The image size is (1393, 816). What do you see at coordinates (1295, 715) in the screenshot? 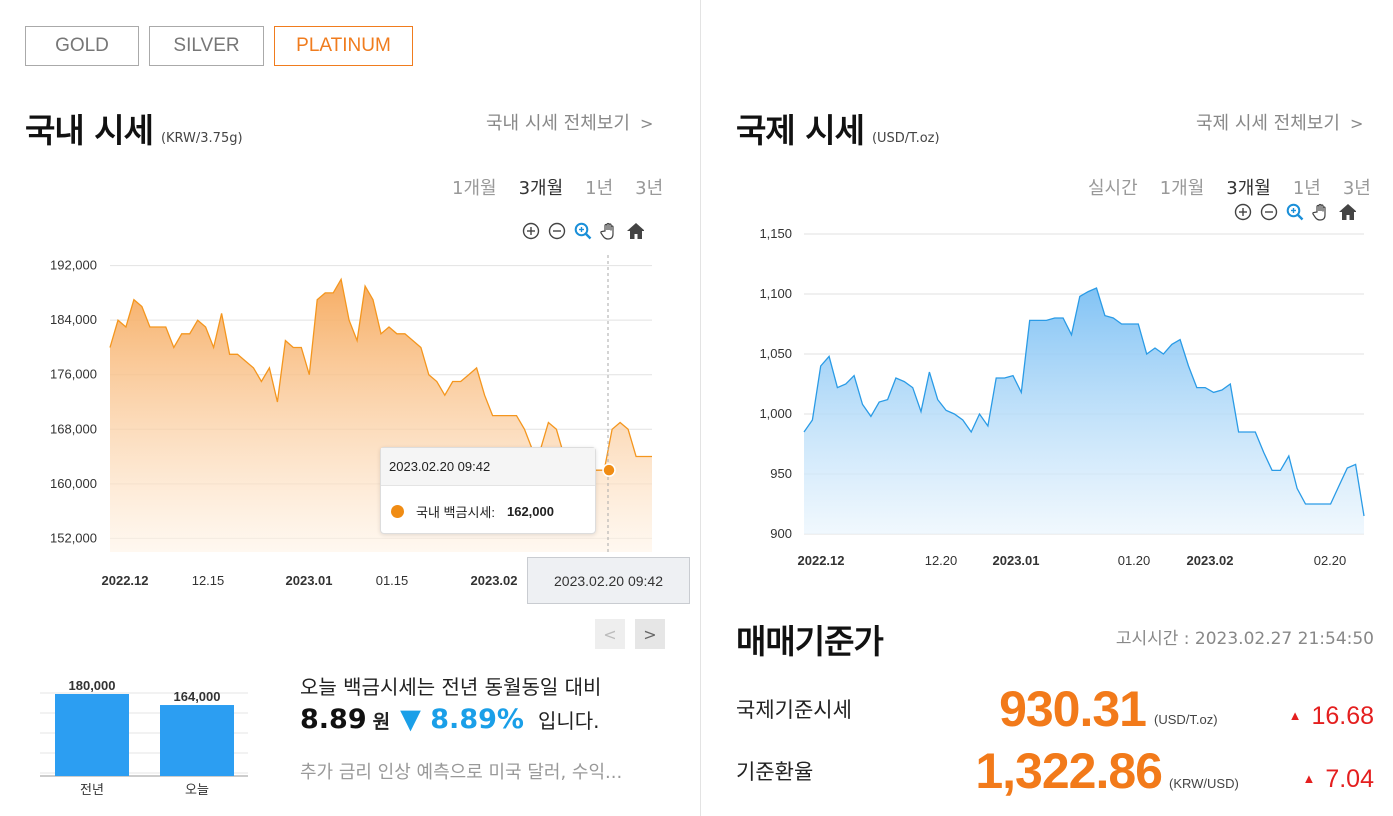
I see `up-triangle-icon: ▲` at bounding box center [1295, 715].